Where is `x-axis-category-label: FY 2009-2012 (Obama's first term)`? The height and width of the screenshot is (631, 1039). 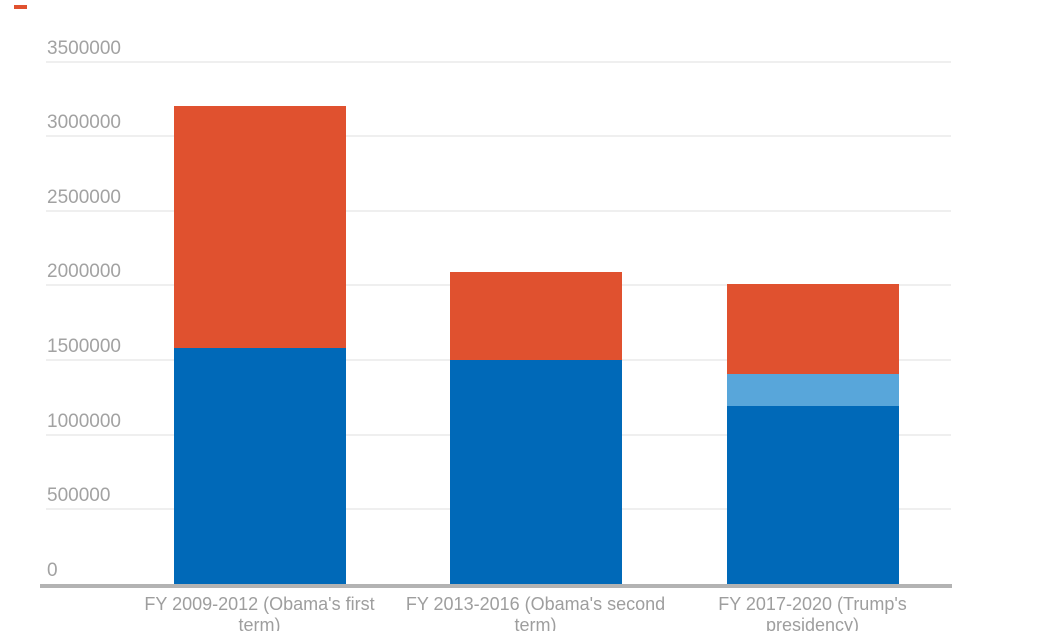
x-axis-category-label: FY 2009-2012 (Obama's first term) is located at coordinates (260, 612).